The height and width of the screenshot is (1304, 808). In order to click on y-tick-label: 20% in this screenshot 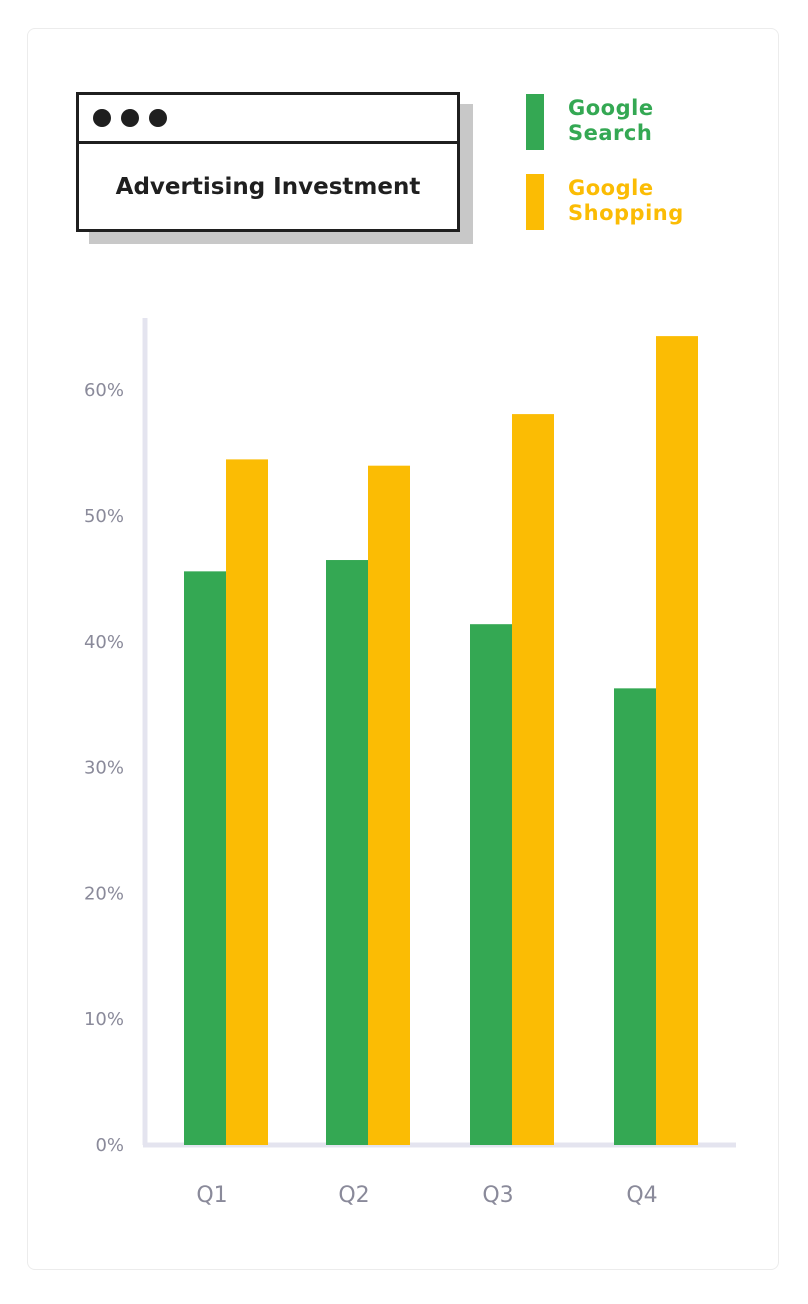, I will do `click(104, 893)`.